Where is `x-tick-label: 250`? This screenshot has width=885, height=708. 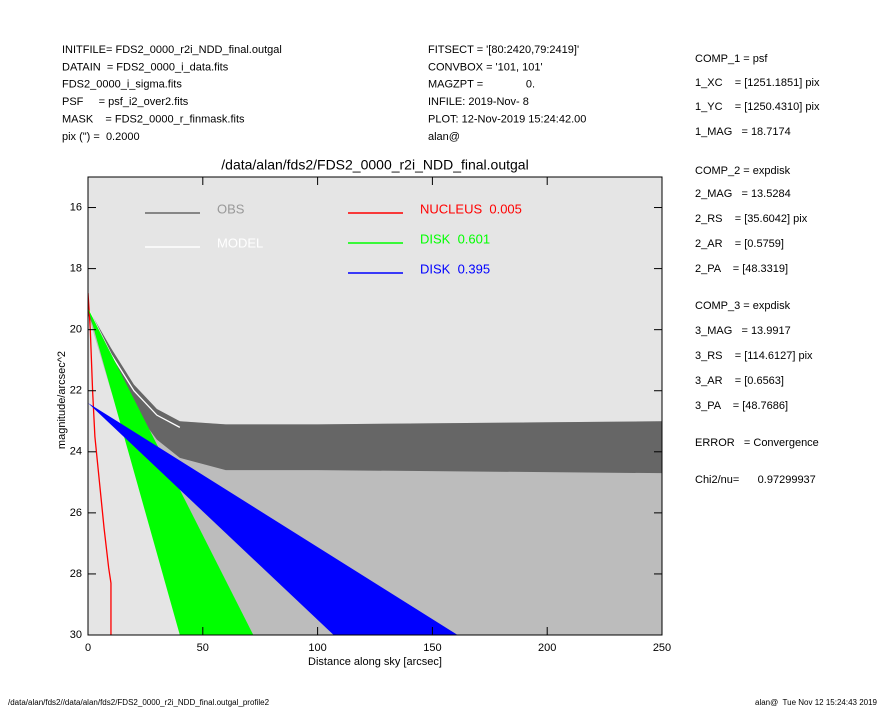 x-tick-label: 250 is located at coordinates (662, 648).